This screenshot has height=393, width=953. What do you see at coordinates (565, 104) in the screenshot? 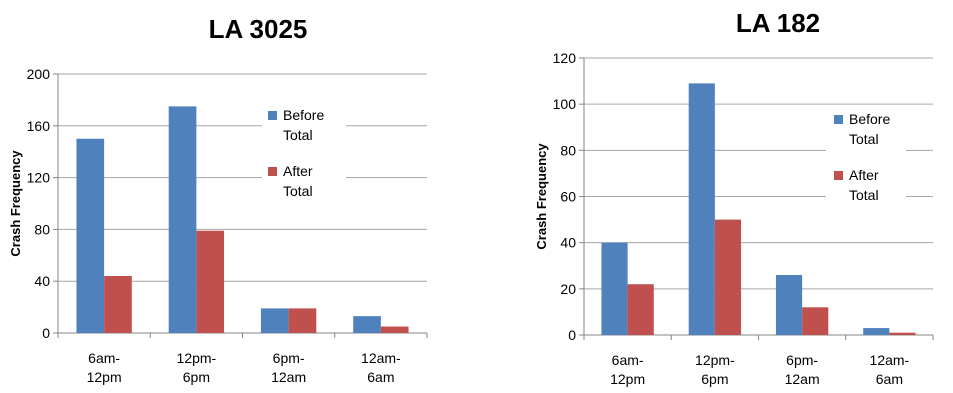
I see `y-tick-label: 100` at bounding box center [565, 104].